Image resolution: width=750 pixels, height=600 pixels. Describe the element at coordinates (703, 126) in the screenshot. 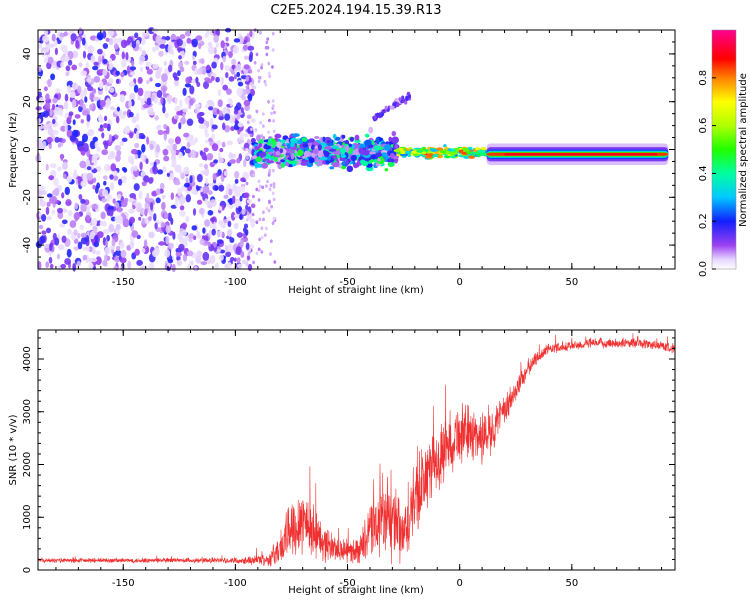

I see `colorbar-tick-label: 0.6` at that location.